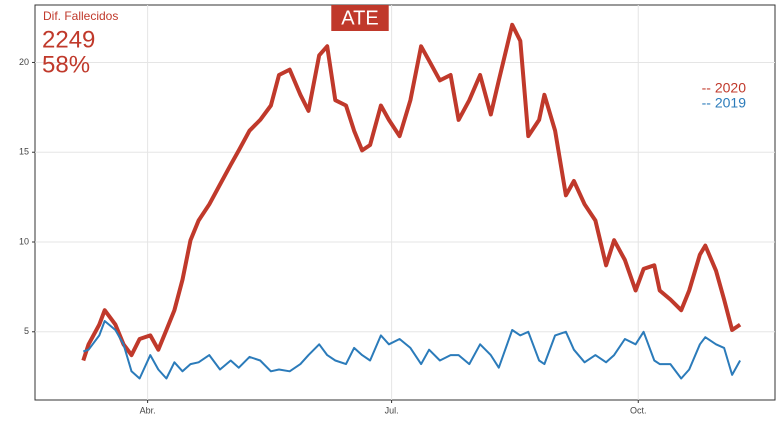  I want to click on annotation-count: 2249, so click(68, 39).